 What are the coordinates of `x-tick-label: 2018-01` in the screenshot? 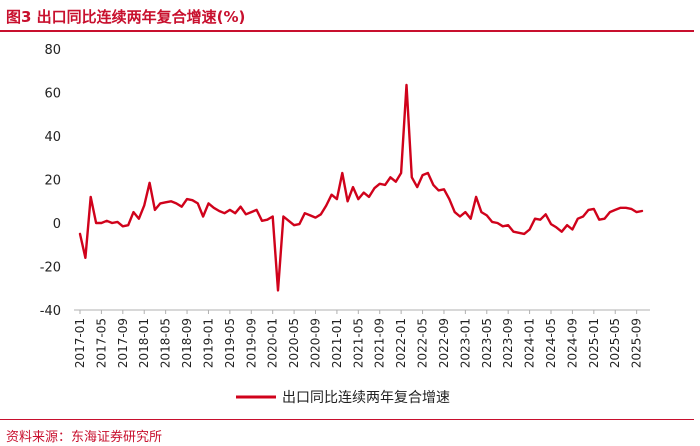 It's located at (144, 343).